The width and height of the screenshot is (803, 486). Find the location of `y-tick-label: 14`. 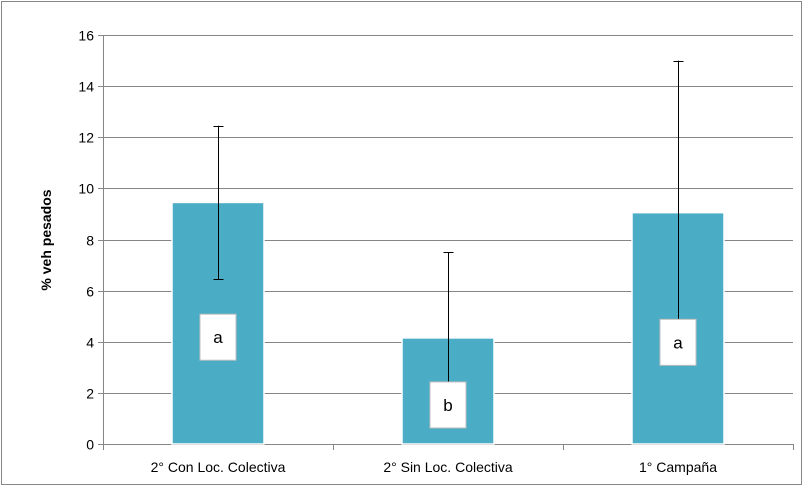

y-tick-label: 14 is located at coordinates (86, 87).